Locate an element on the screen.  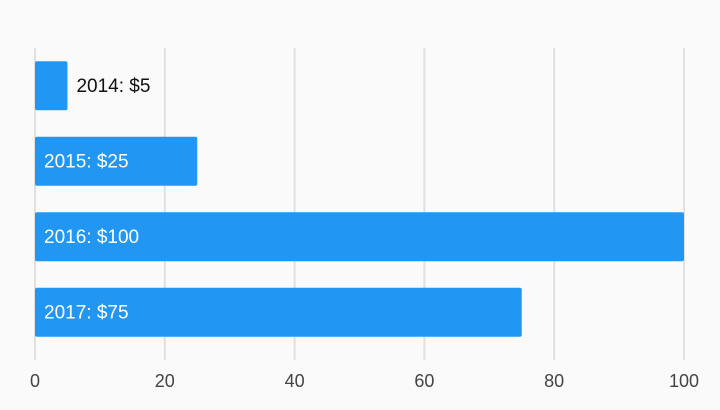
x-tick-label: 80 is located at coordinates (554, 381).